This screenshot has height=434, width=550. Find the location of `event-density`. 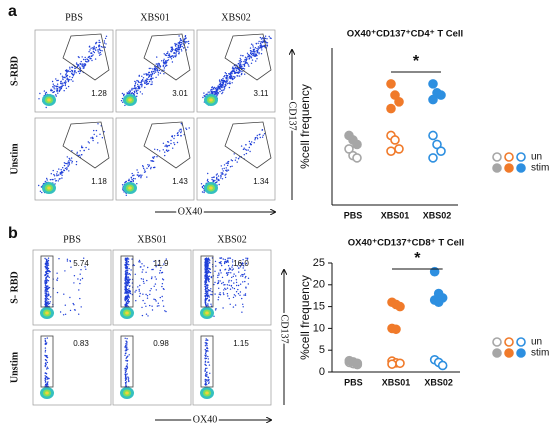

event-density is located at coordinates (207, 393).